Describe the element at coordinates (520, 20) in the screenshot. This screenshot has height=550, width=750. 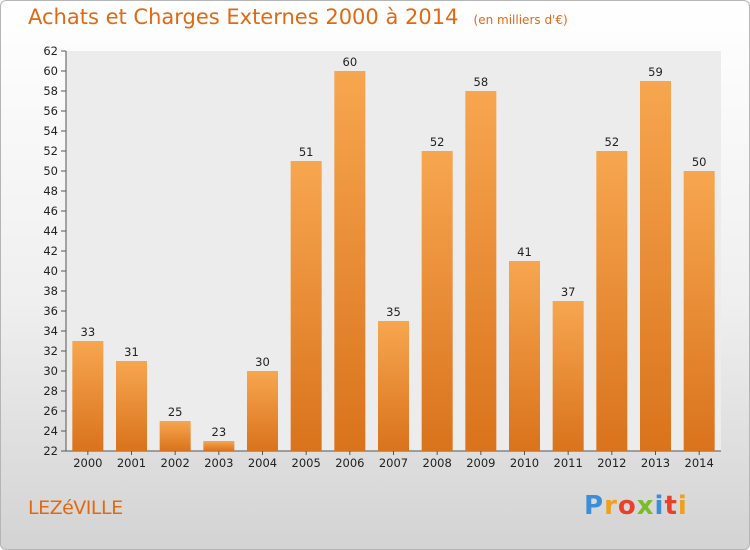
I see `chart-subtitle: (en milliers d'€)` at that location.